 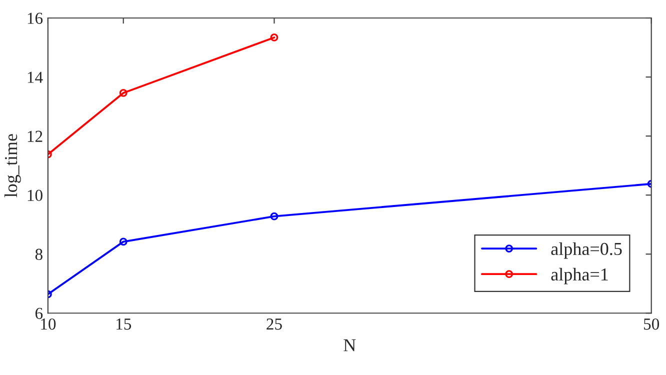 What do you see at coordinates (350, 345) in the screenshot?
I see `x-axis-title: N` at bounding box center [350, 345].